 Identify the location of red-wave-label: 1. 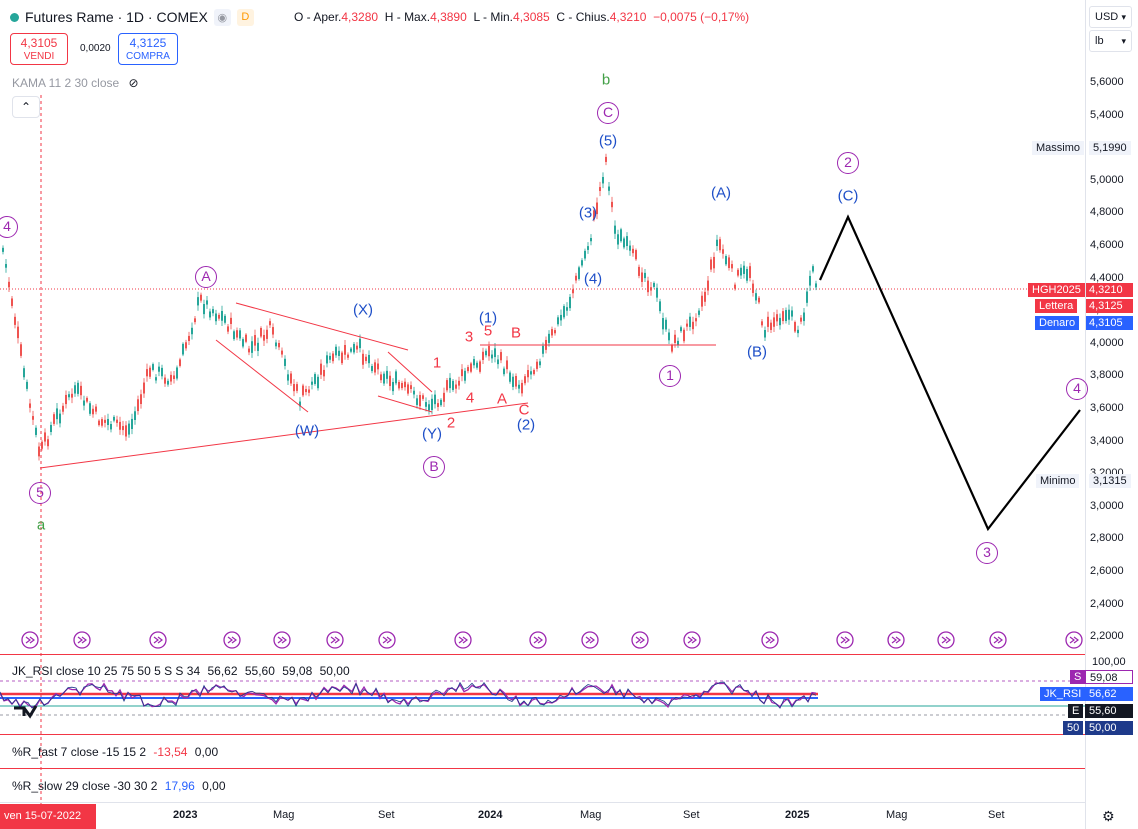
(437, 363).